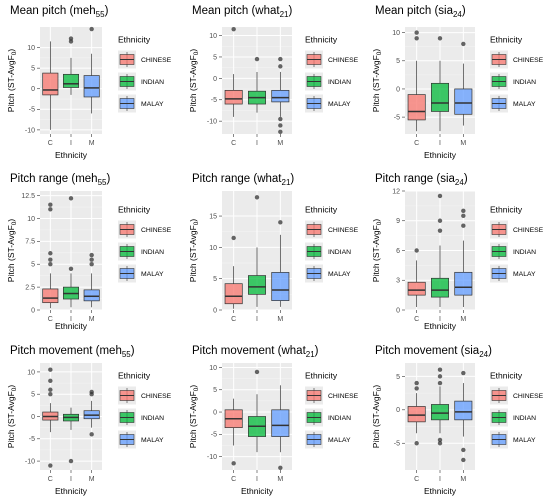 The height and width of the screenshot is (504, 550). Describe the element at coordinates (72, 352) in the screenshot. I see `panel-title: Pitch movement (meh55)` at that location.